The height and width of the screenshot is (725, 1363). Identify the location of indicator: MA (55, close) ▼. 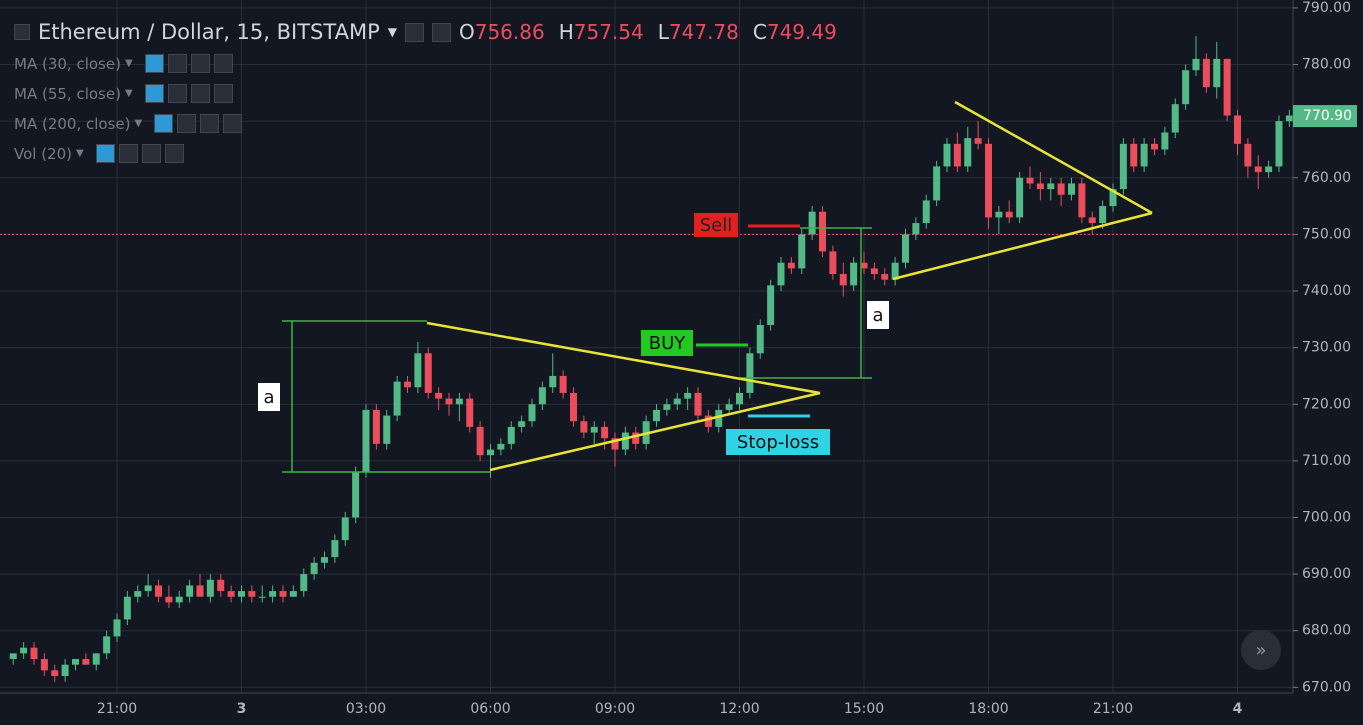
(123, 93).